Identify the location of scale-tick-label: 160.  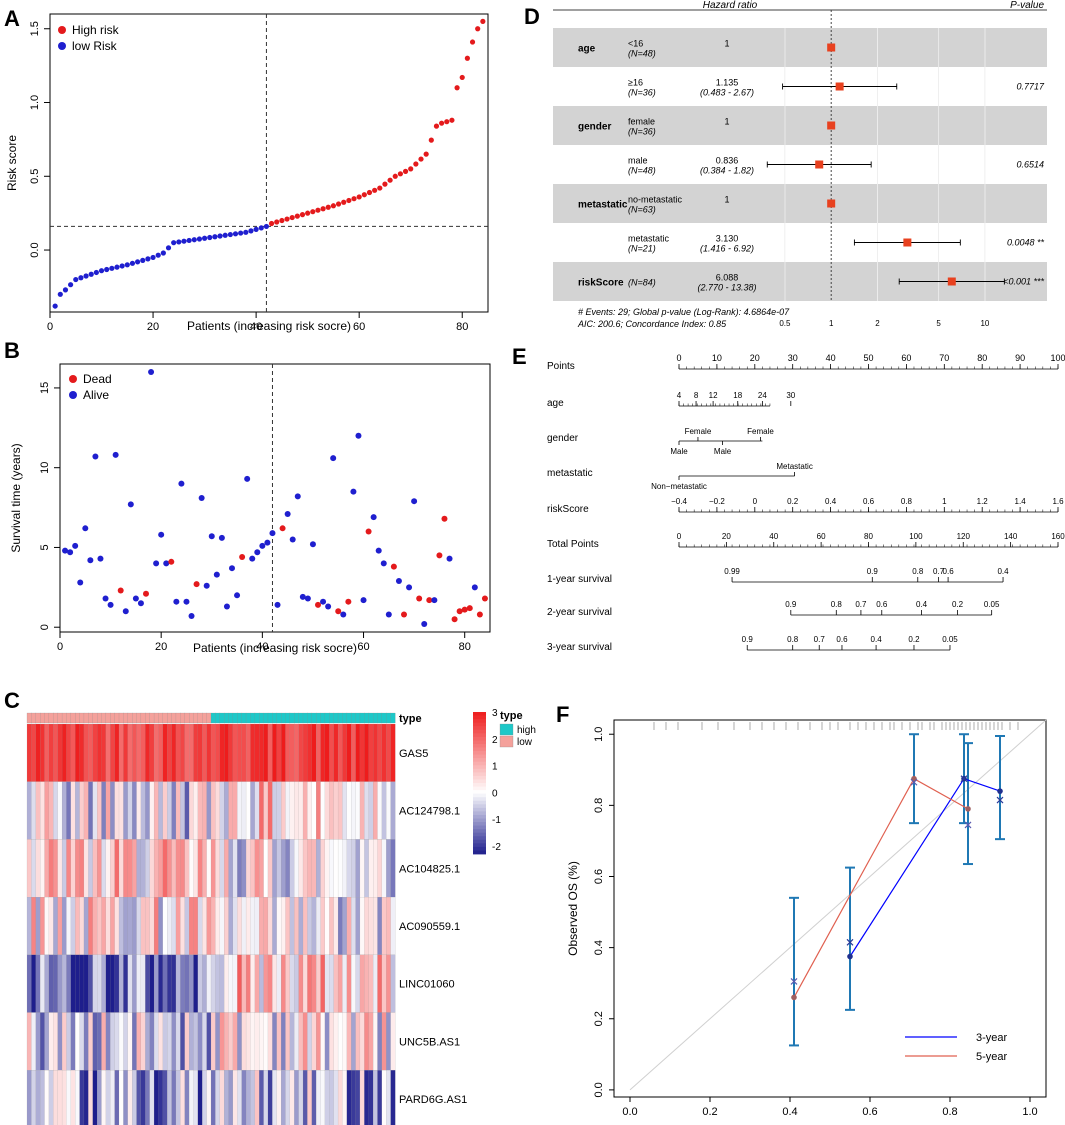
(1058, 536).